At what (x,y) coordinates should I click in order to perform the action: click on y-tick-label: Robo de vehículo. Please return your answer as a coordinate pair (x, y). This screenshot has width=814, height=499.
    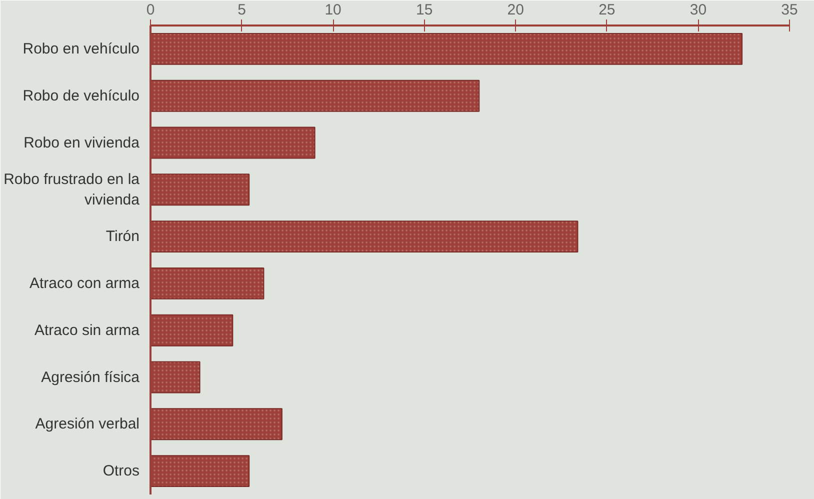
    Looking at the image, I should click on (81, 95).